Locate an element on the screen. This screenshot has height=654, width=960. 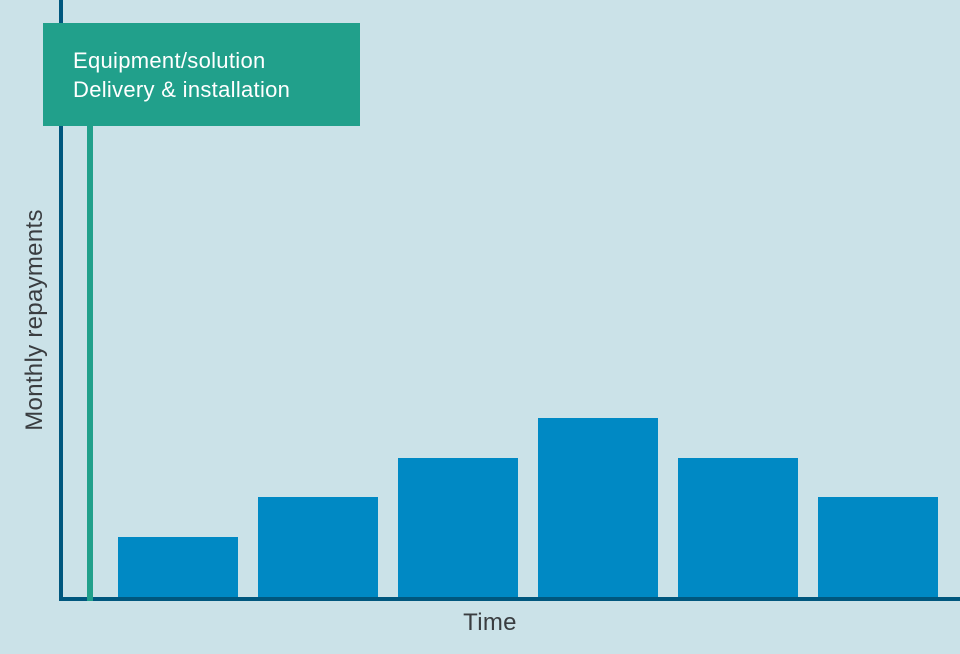
callout-line-2: Delivery & installation is located at coordinates (182, 89).